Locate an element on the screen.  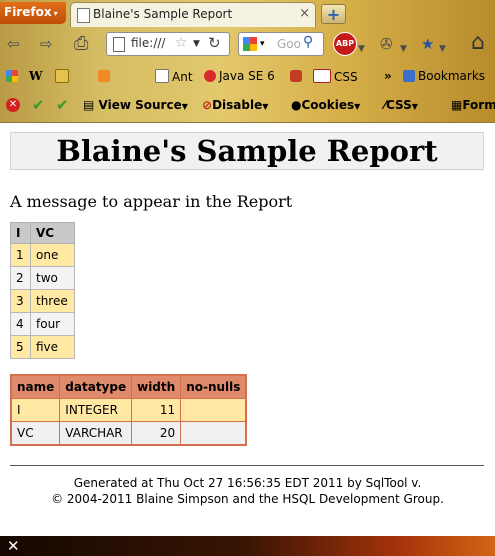
menu-label: Cookies is located at coordinates (328, 105).